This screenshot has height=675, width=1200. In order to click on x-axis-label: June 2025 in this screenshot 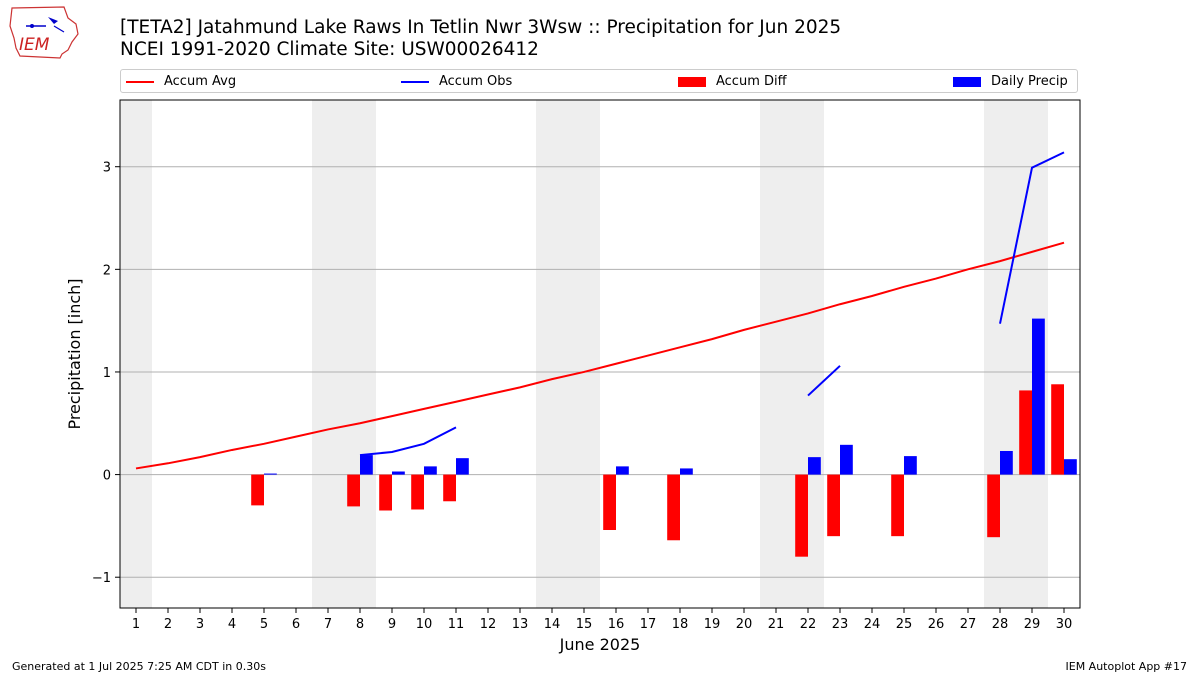, I will do `click(600, 644)`.